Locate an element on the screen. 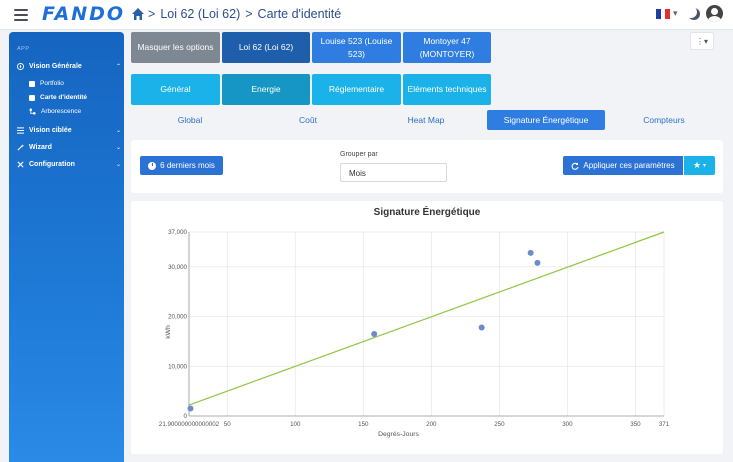 Image resolution: width=733 pixels, height=462 pixels. subtab-compteurs: Compteurs is located at coordinates (664, 120).